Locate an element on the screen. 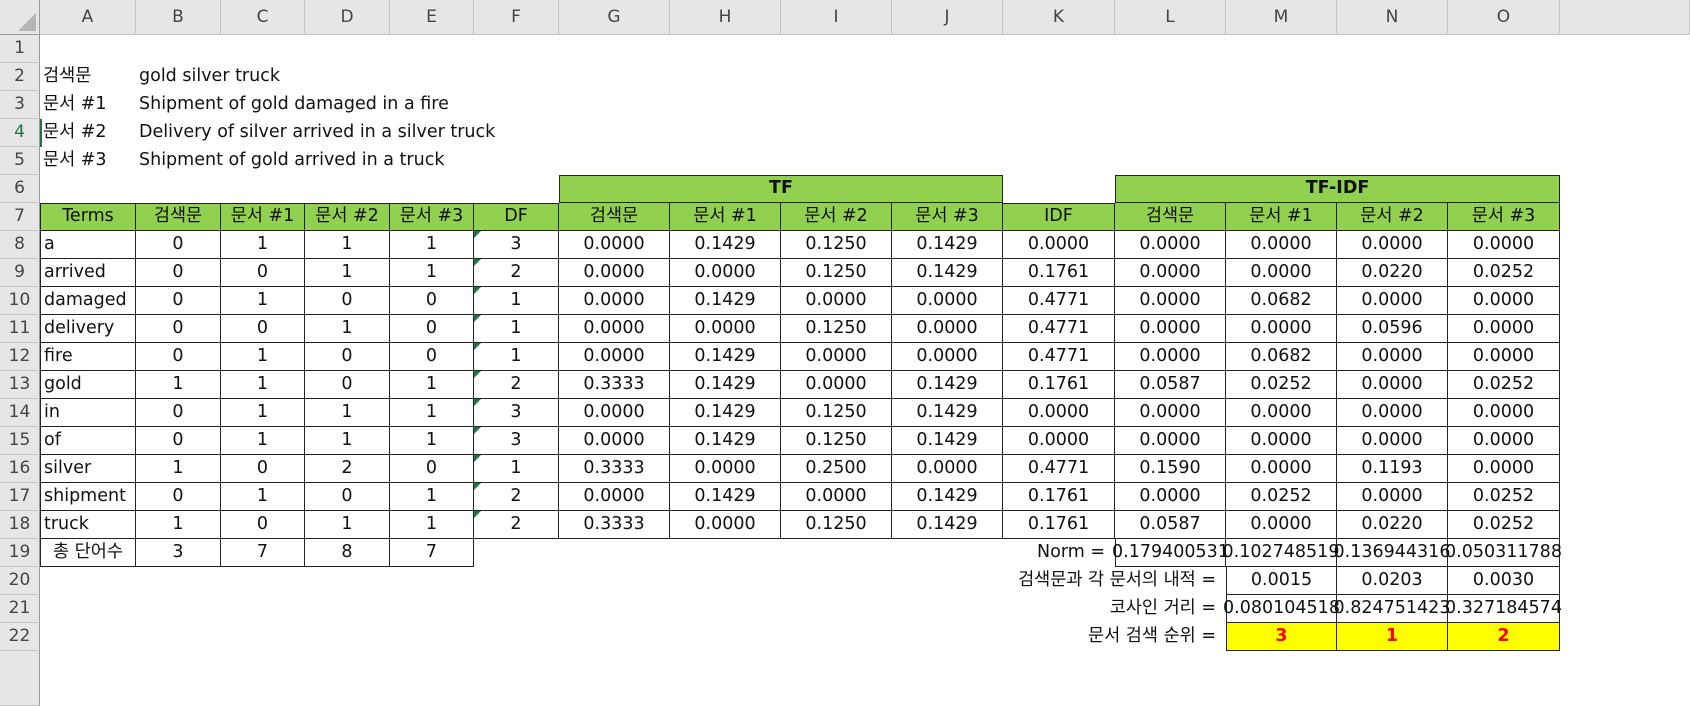  dot-product-value: 0.0030 is located at coordinates (1504, 581).